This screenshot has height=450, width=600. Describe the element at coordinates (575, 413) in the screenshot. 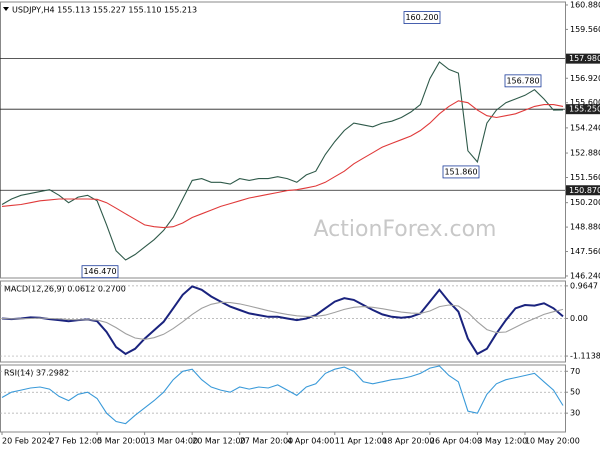

I see `y-tick-label: 30` at that location.